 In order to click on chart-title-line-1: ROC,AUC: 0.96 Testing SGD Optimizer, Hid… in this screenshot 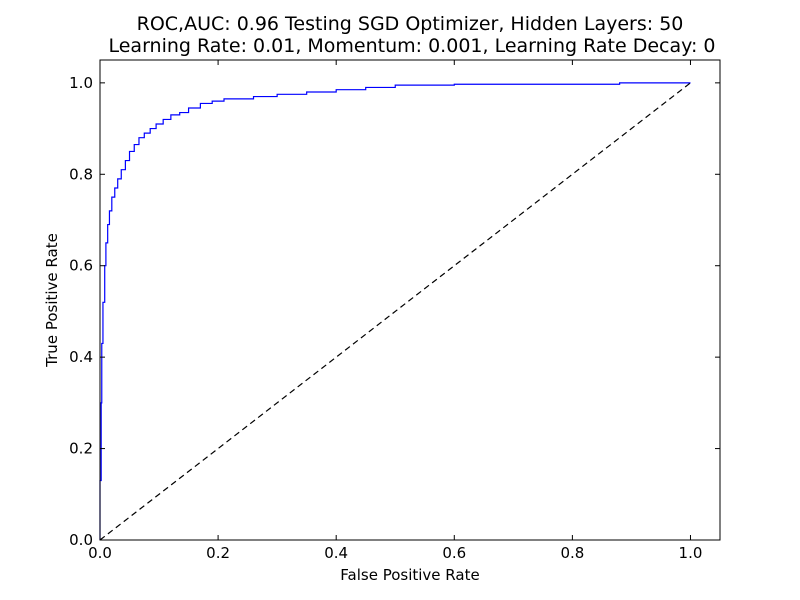, I will do `click(410, 24)`.